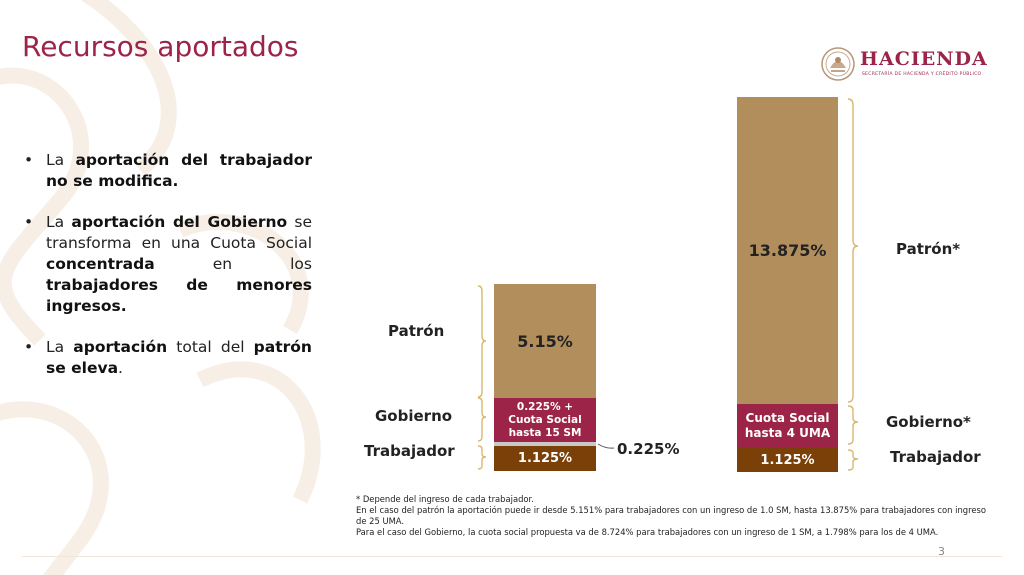 This screenshot has height=575, width=1024. What do you see at coordinates (545, 341) in the screenshot?
I see `bar-left-patron: 5.15%` at bounding box center [545, 341].